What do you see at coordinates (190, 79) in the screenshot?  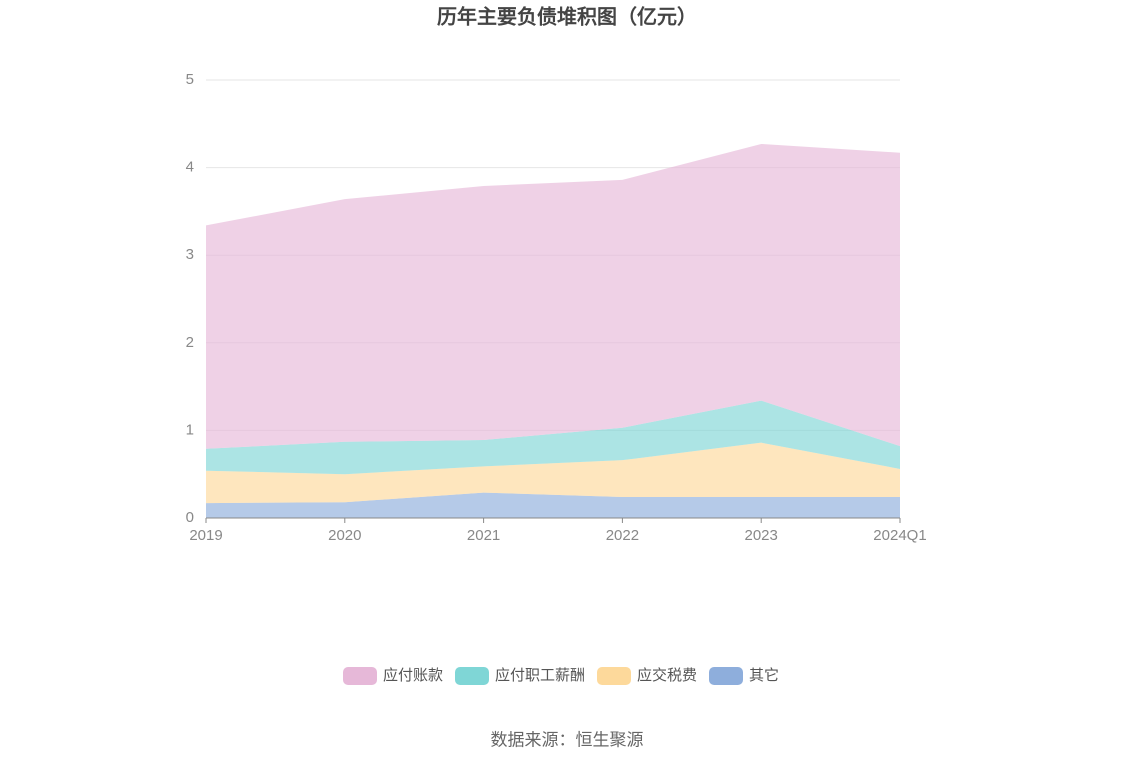 I see `y-tick-label: 5` at bounding box center [190, 79].